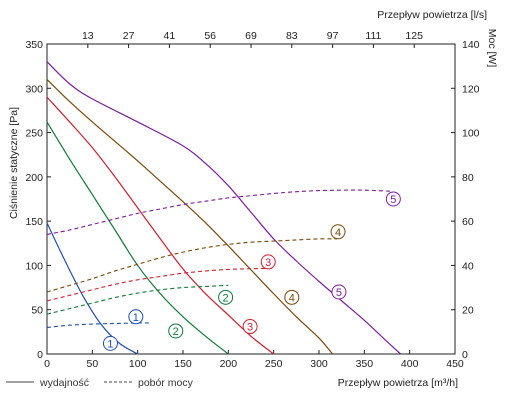 This screenshot has height=400, width=506. What do you see at coordinates (64, 383) in the screenshot?
I see `legend-label-wydajnosc: wydajność` at bounding box center [64, 383].